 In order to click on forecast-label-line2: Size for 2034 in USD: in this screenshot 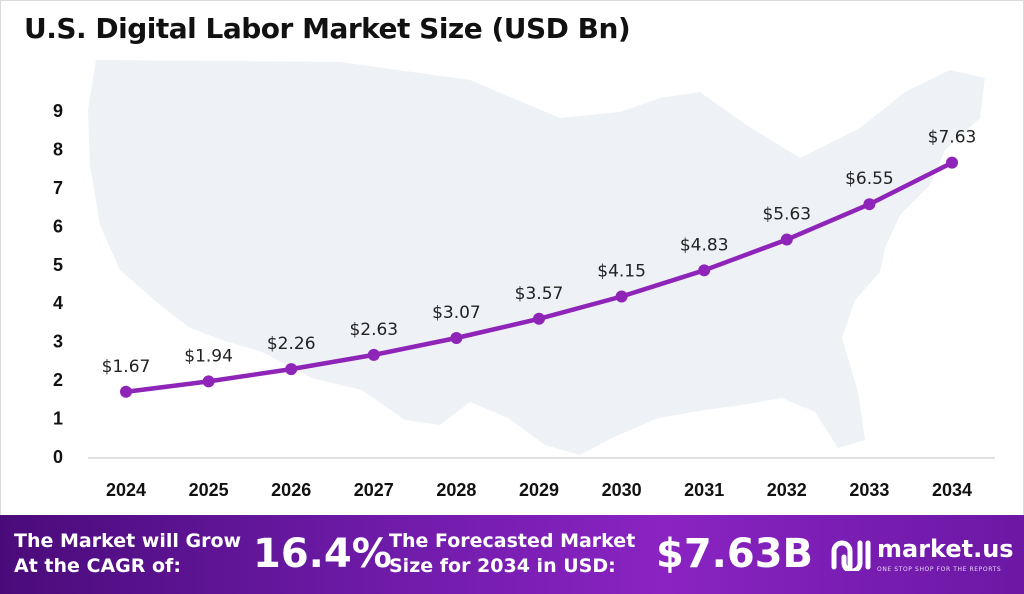, I will do `click(502, 566)`.